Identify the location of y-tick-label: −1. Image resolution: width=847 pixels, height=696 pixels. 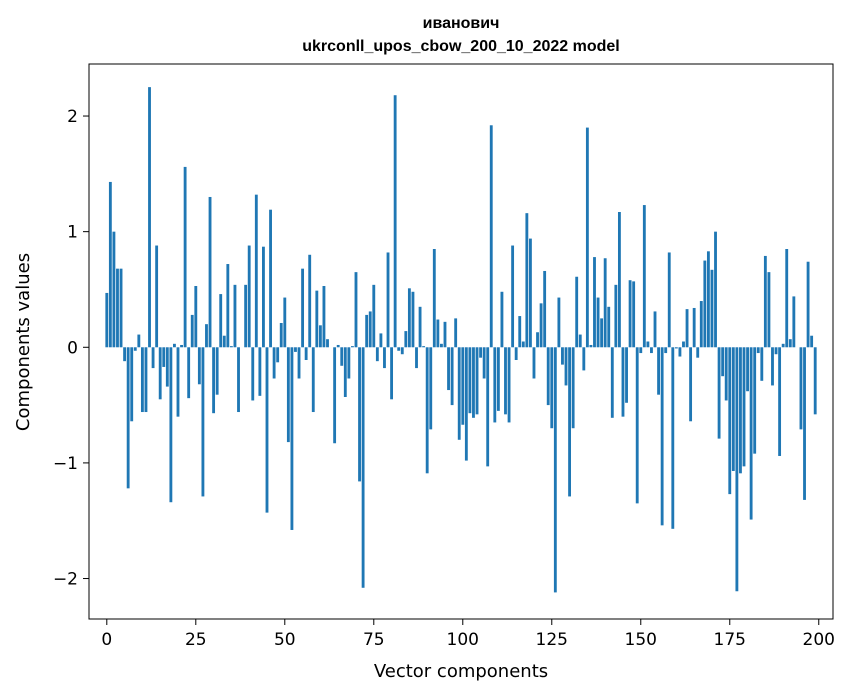
(65, 464).